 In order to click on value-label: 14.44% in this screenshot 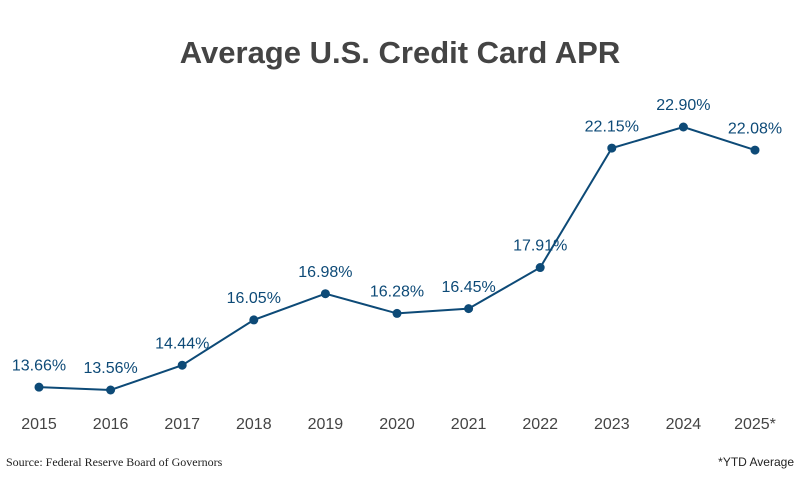, I will do `click(182, 343)`.